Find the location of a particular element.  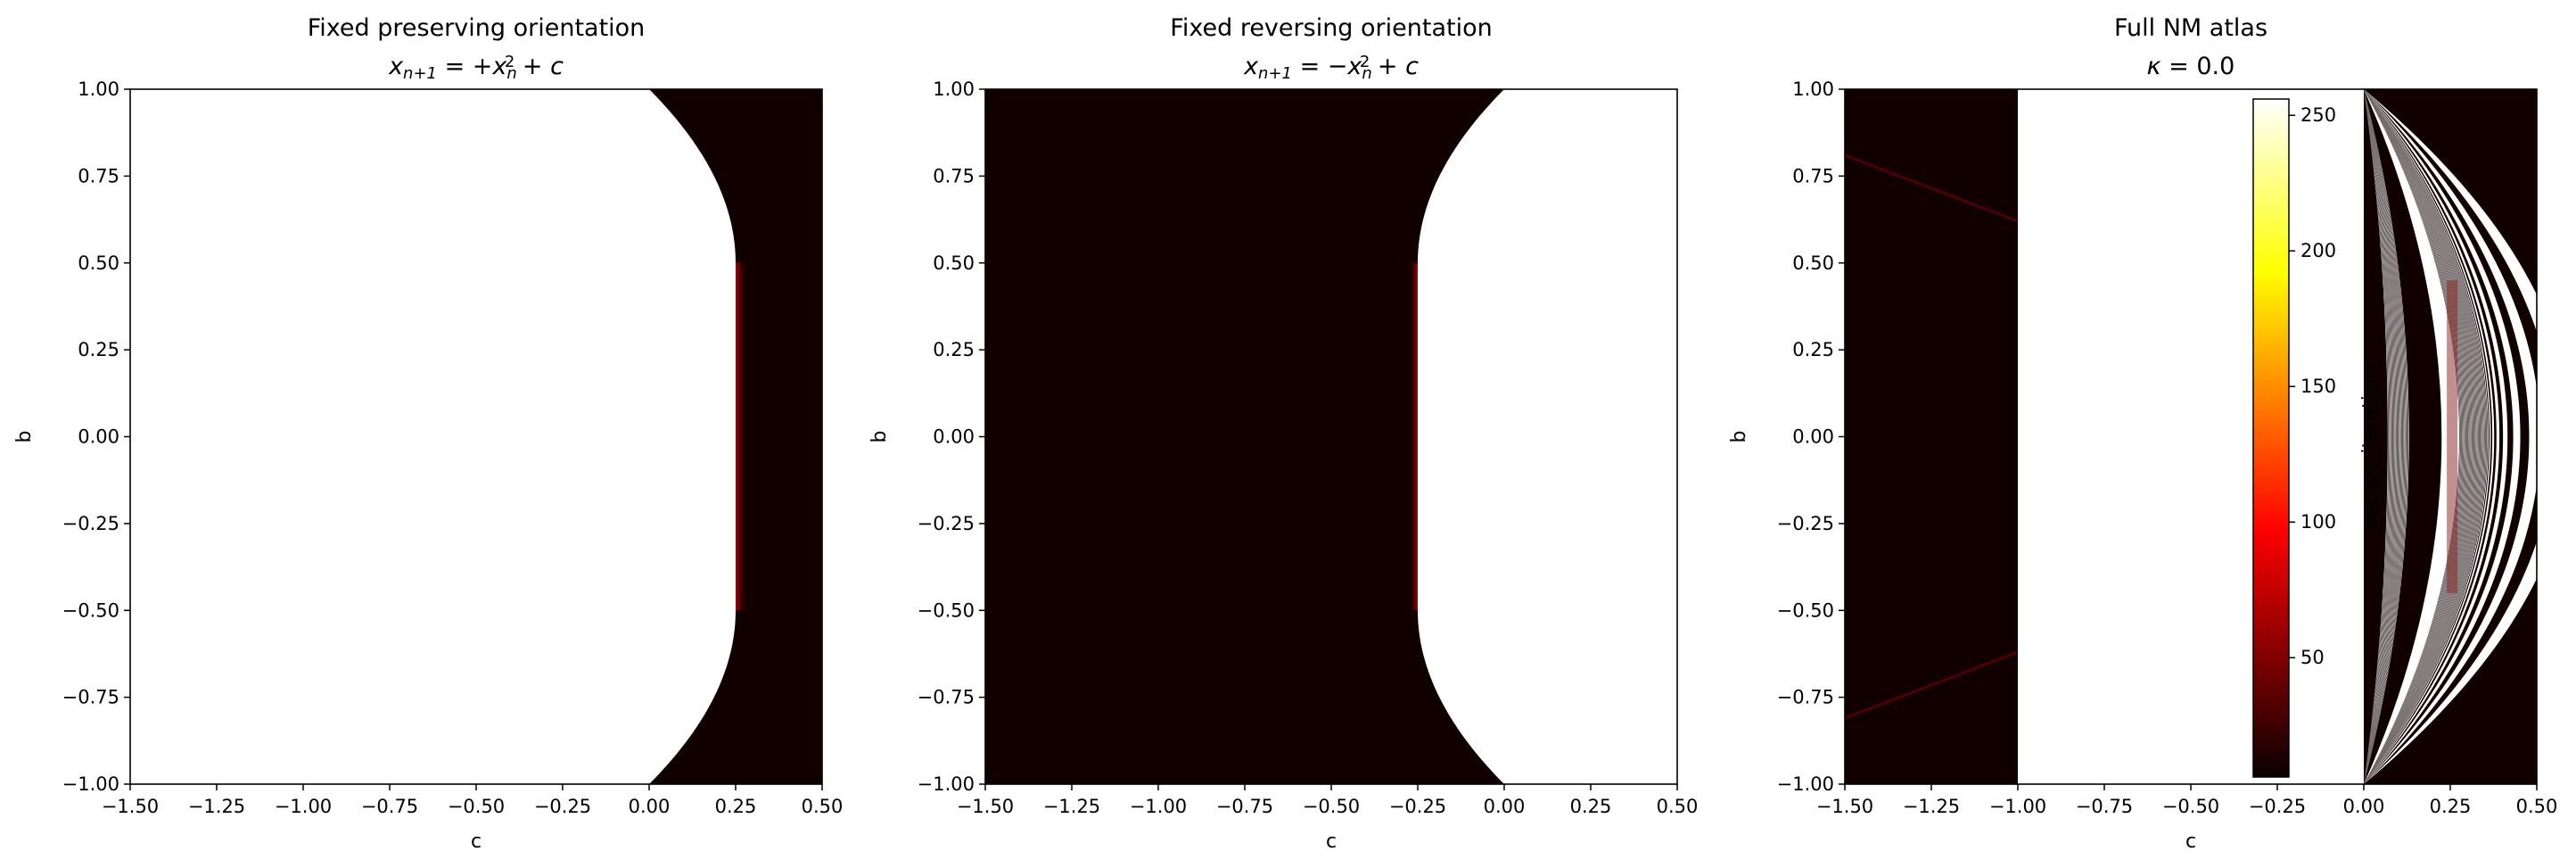

x-tick-label: −1.25 is located at coordinates (216, 806).